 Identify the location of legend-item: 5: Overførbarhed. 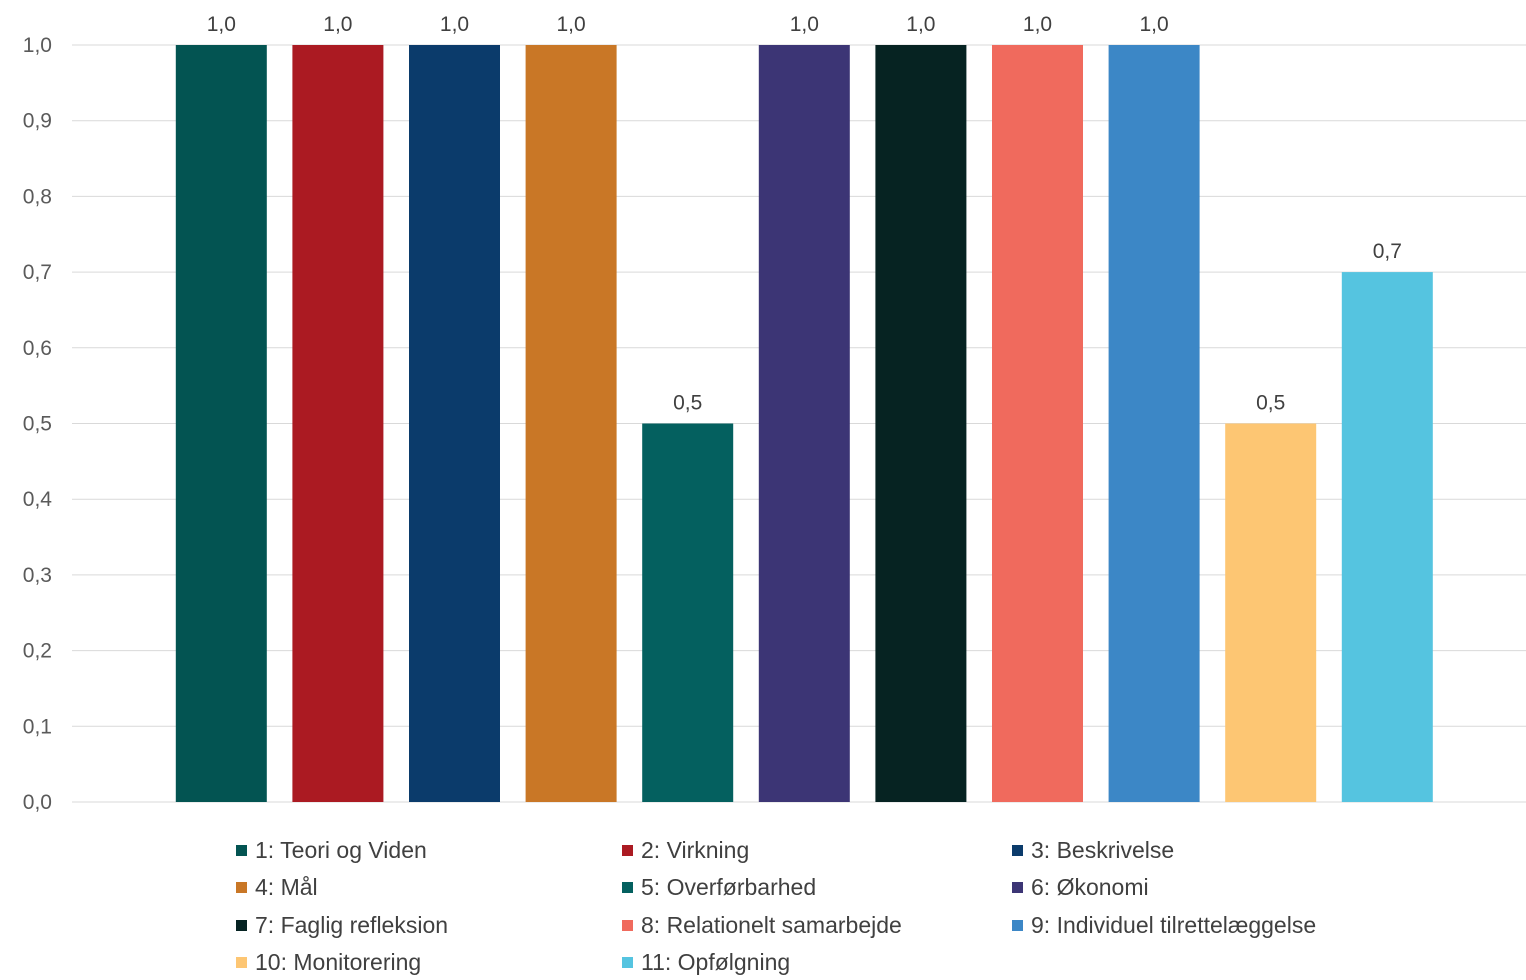
(719, 888).